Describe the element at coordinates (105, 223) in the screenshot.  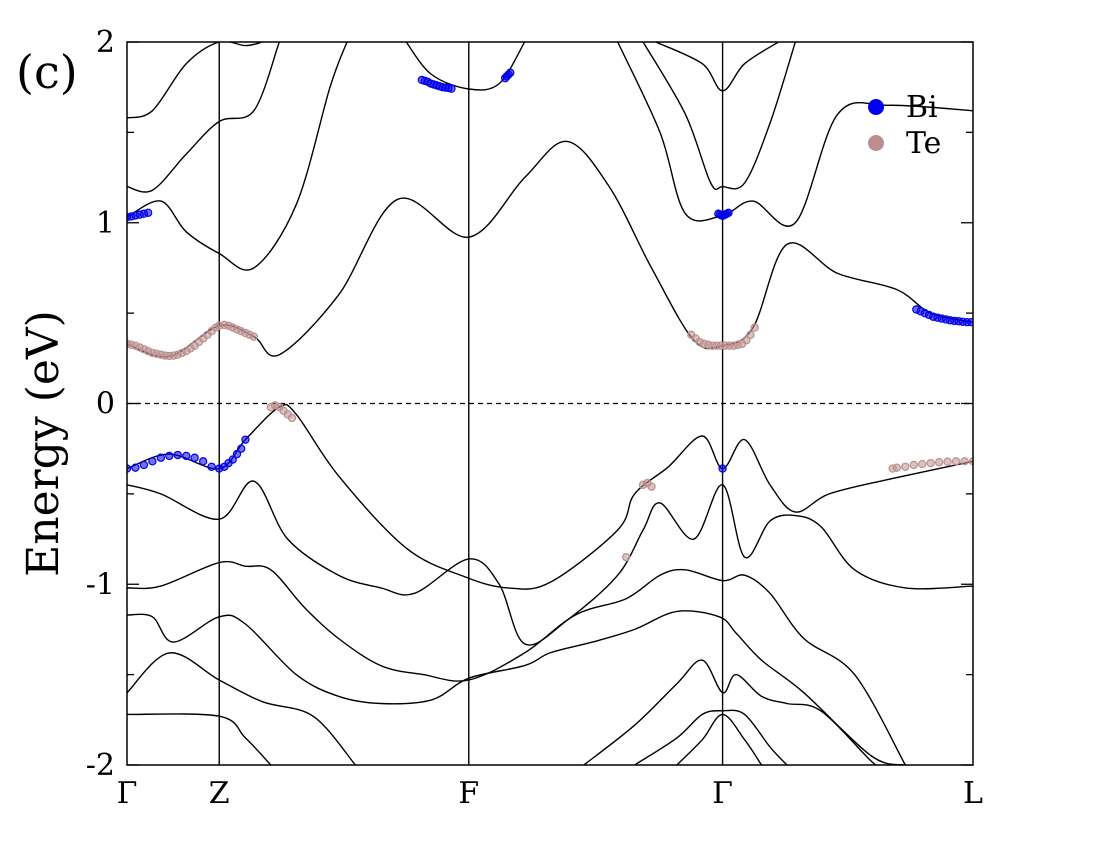
I see `y-tick-label: 1` at that location.